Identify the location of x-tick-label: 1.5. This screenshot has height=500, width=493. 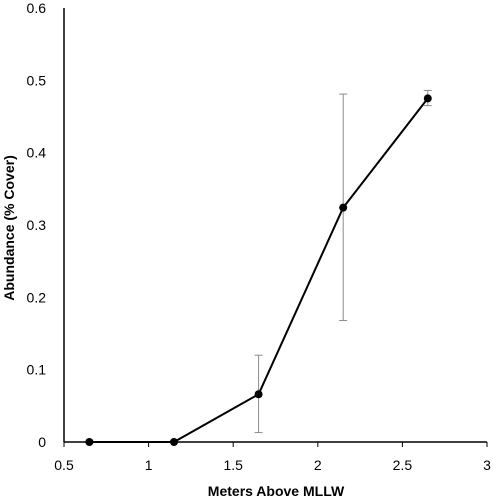
(233, 465).